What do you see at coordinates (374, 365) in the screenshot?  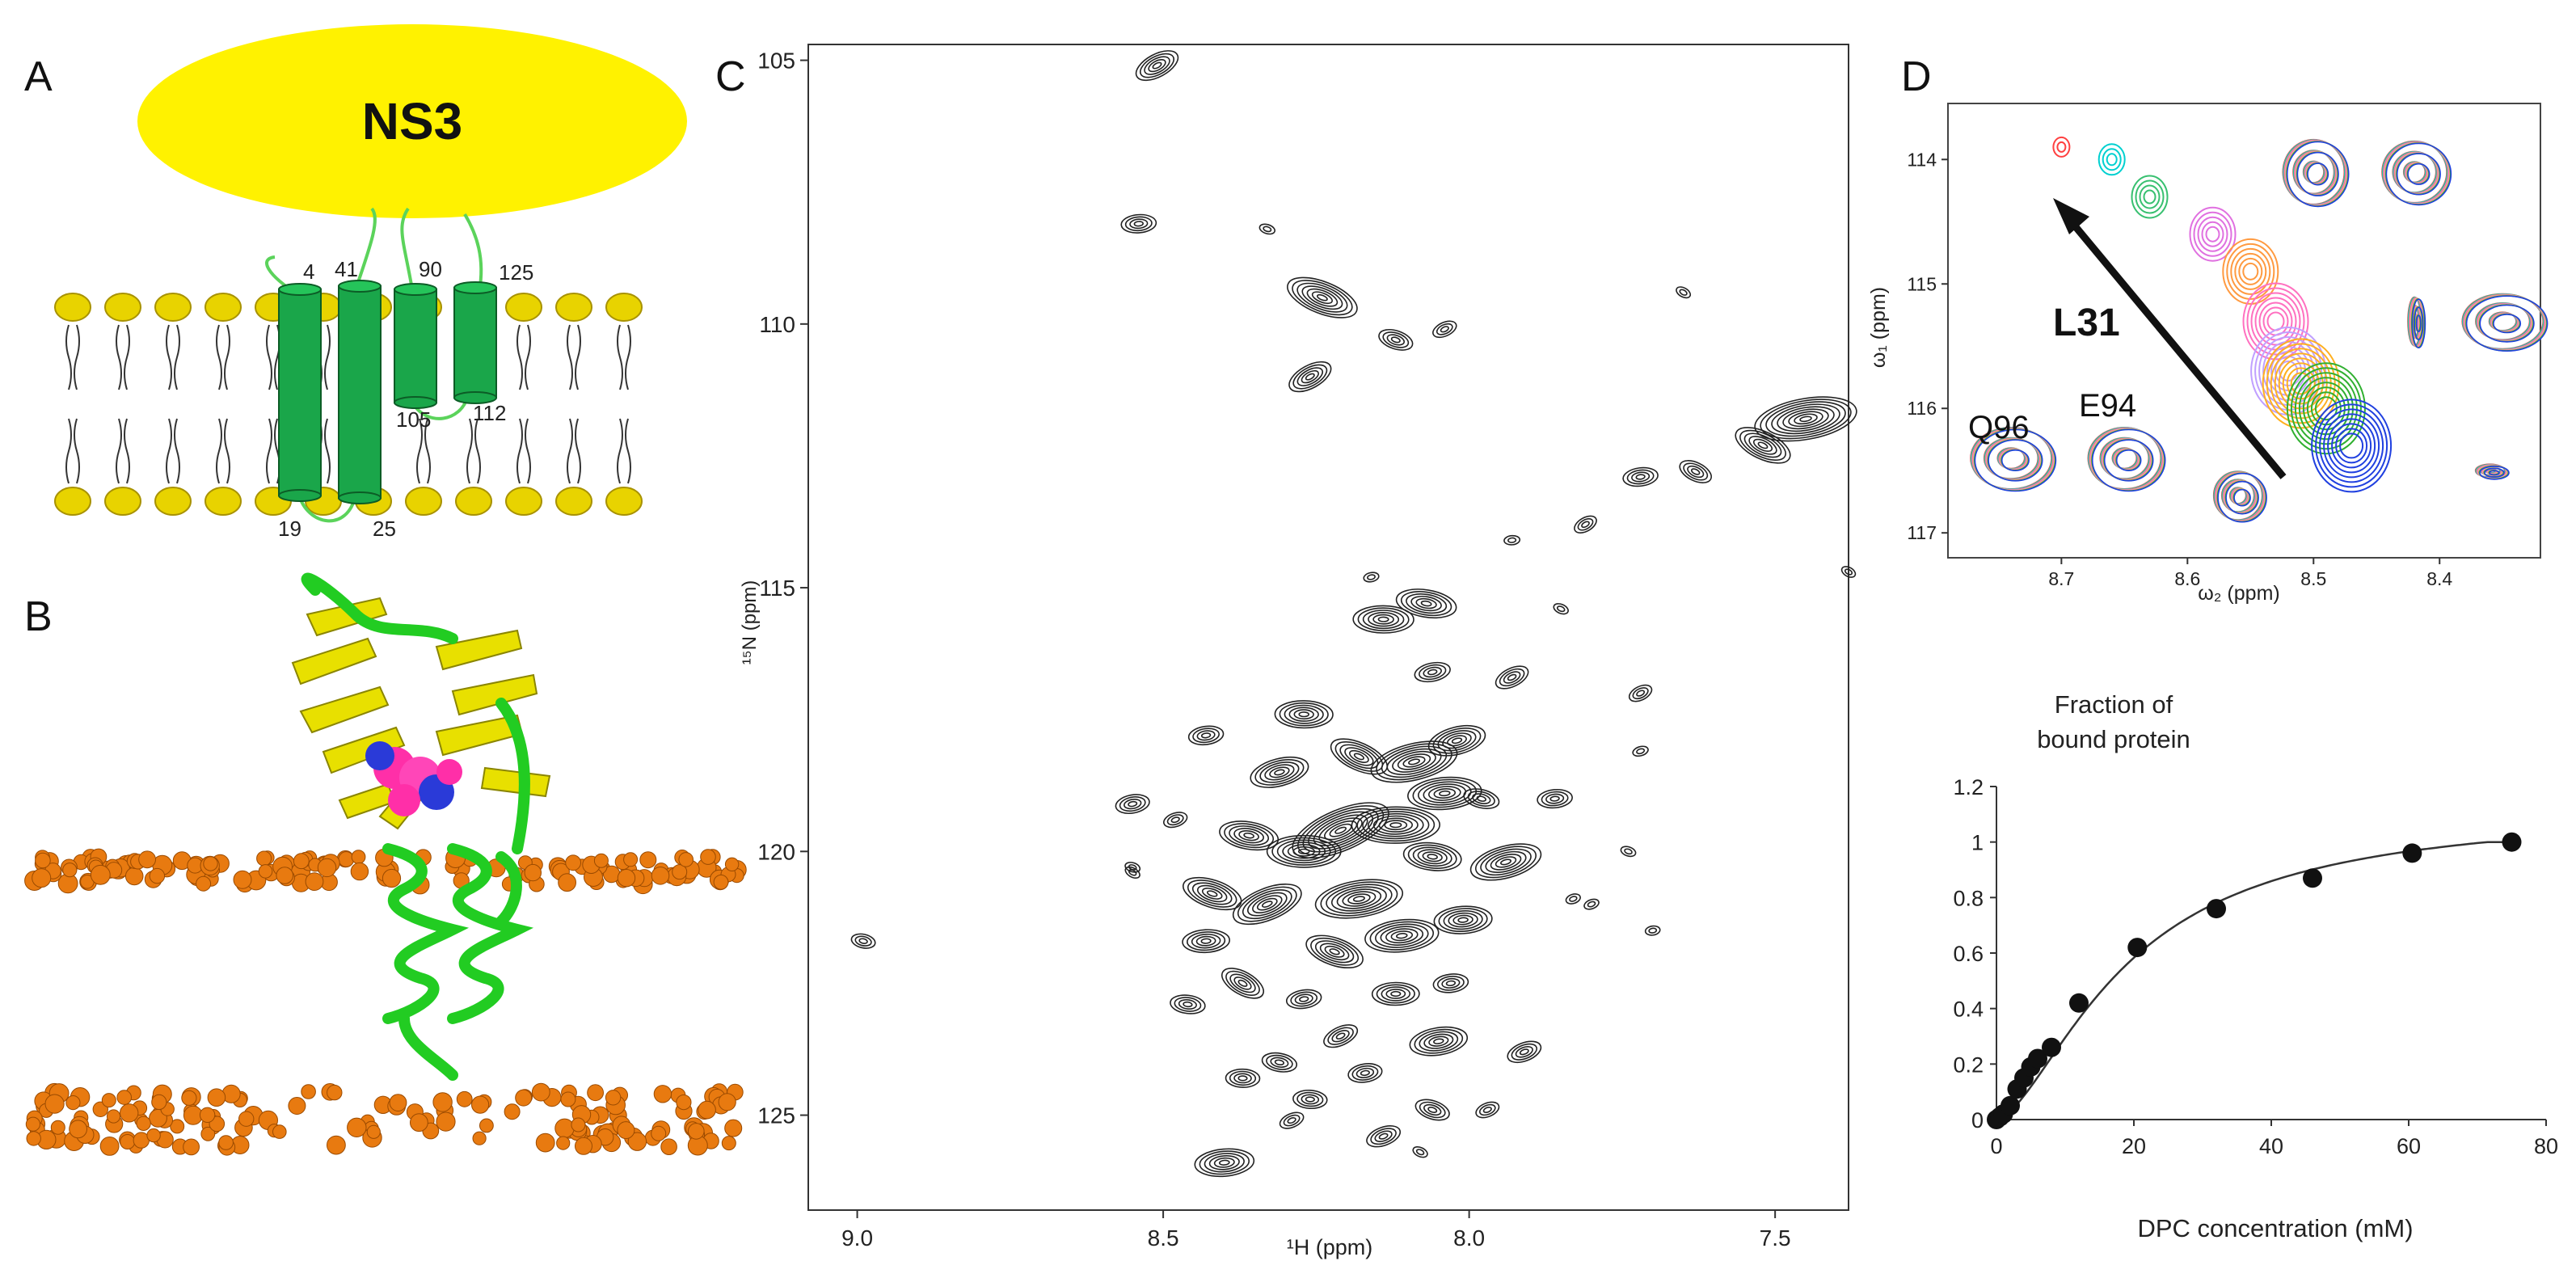 I see `membrane-loops` at bounding box center [374, 365].